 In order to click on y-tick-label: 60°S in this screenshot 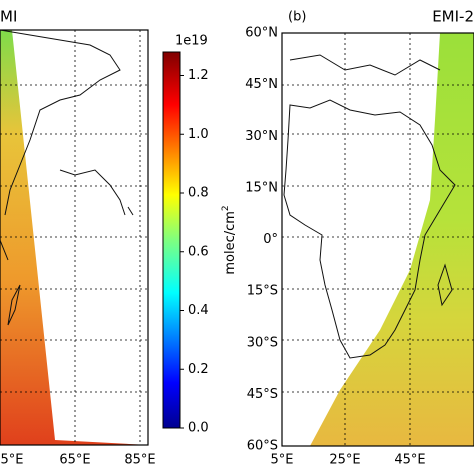, I will do `click(262, 446)`.